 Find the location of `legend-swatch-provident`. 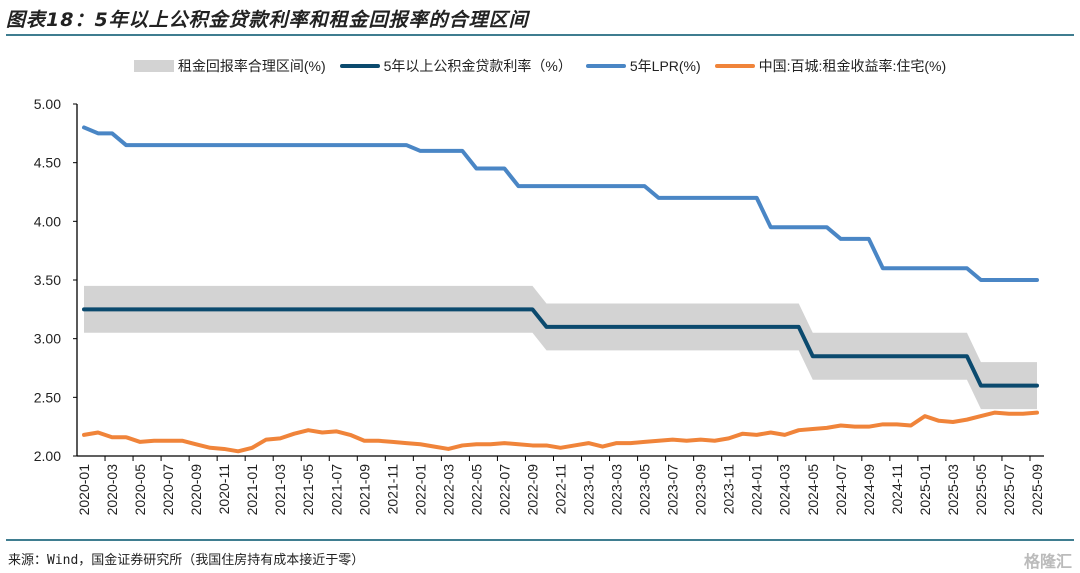

legend-swatch-provident is located at coordinates (359, 66).